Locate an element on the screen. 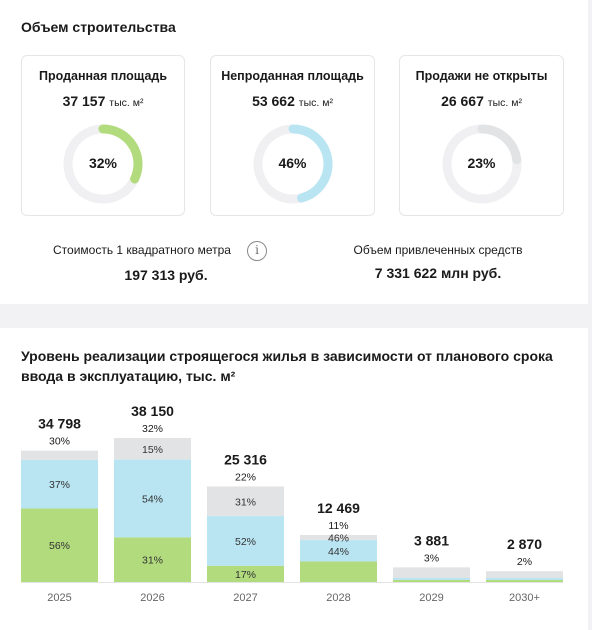 The image size is (592, 630). card-title: Продажи не открыты is located at coordinates (481, 76).